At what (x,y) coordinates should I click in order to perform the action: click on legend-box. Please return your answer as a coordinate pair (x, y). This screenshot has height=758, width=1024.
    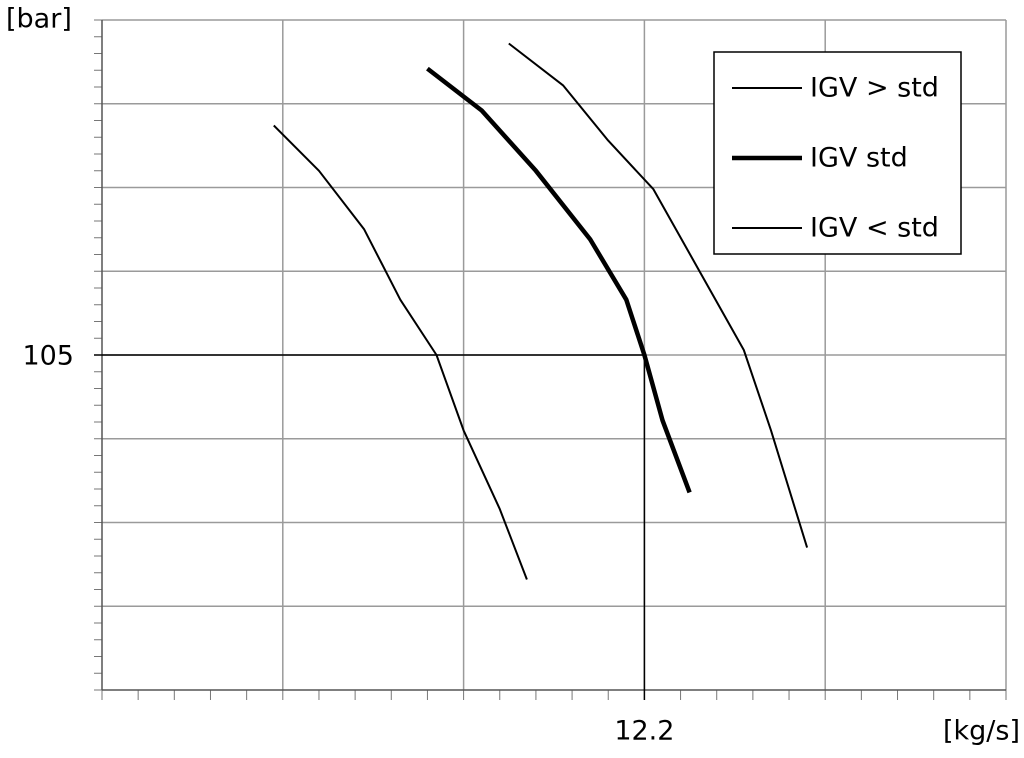
    Looking at the image, I should click on (837, 153).